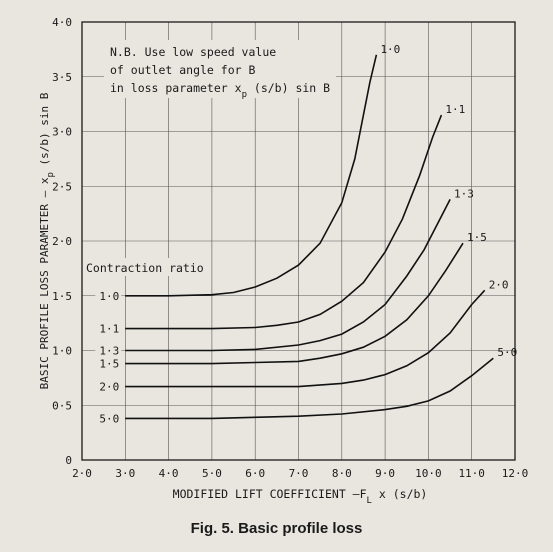 This screenshot has width=553, height=552. I want to click on series-left-label: 2·0, so click(109, 387).